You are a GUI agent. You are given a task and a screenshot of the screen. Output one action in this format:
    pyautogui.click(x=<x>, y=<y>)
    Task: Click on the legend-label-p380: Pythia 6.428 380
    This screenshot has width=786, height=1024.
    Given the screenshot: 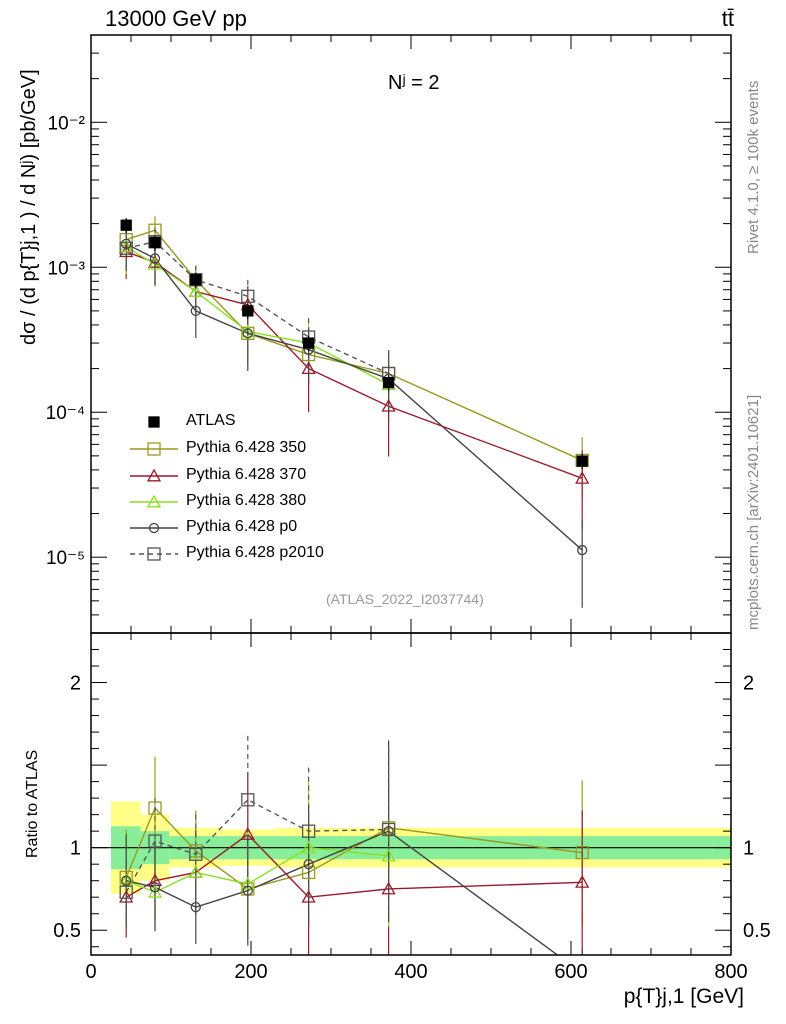 What is the action you would take?
    pyautogui.click(x=246, y=500)
    